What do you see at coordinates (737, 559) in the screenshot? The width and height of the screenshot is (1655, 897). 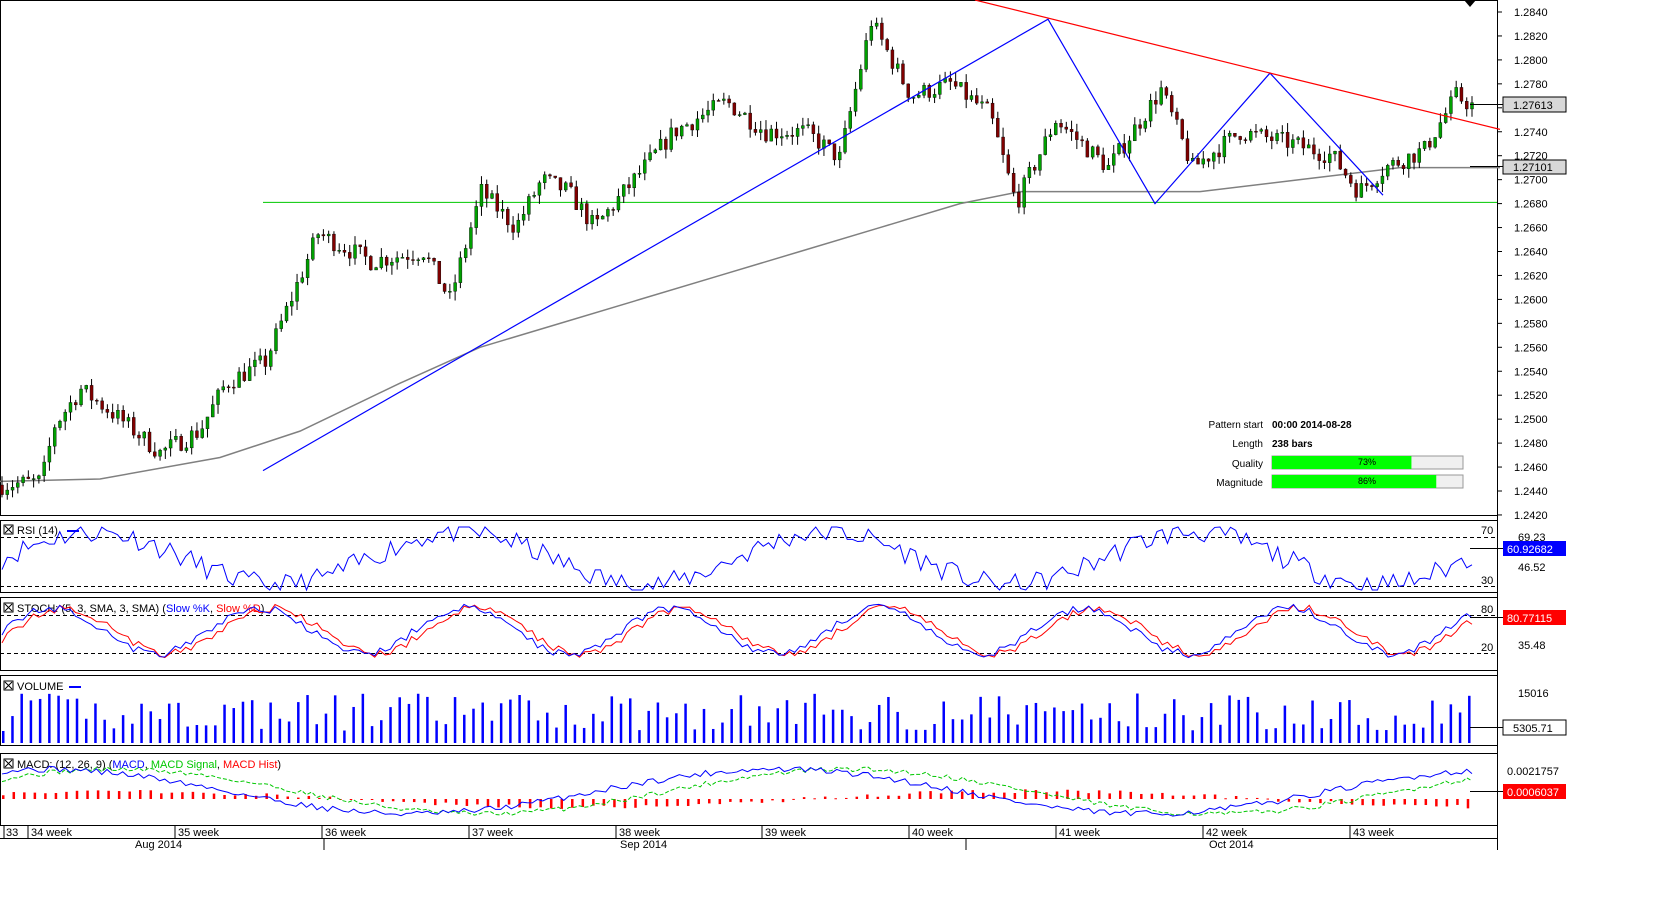 I see `rsi-line` at bounding box center [737, 559].